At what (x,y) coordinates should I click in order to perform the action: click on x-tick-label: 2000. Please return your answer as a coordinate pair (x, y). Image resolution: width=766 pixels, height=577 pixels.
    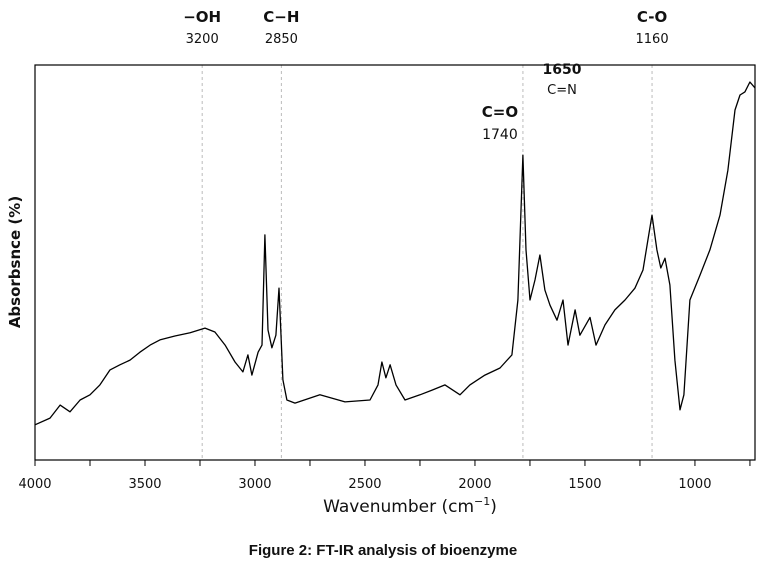
    Looking at the image, I should click on (474, 484).